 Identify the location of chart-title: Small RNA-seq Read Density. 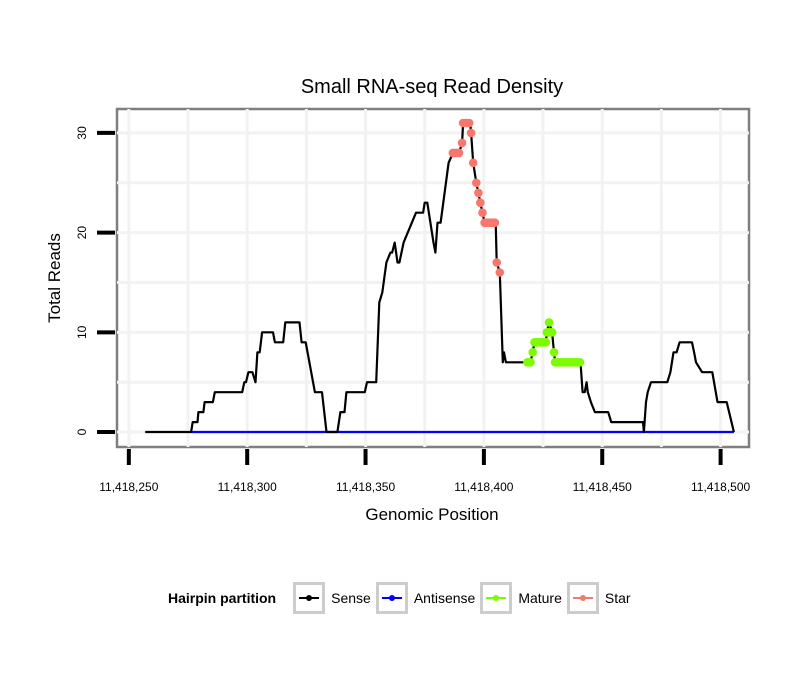
(432, 87).